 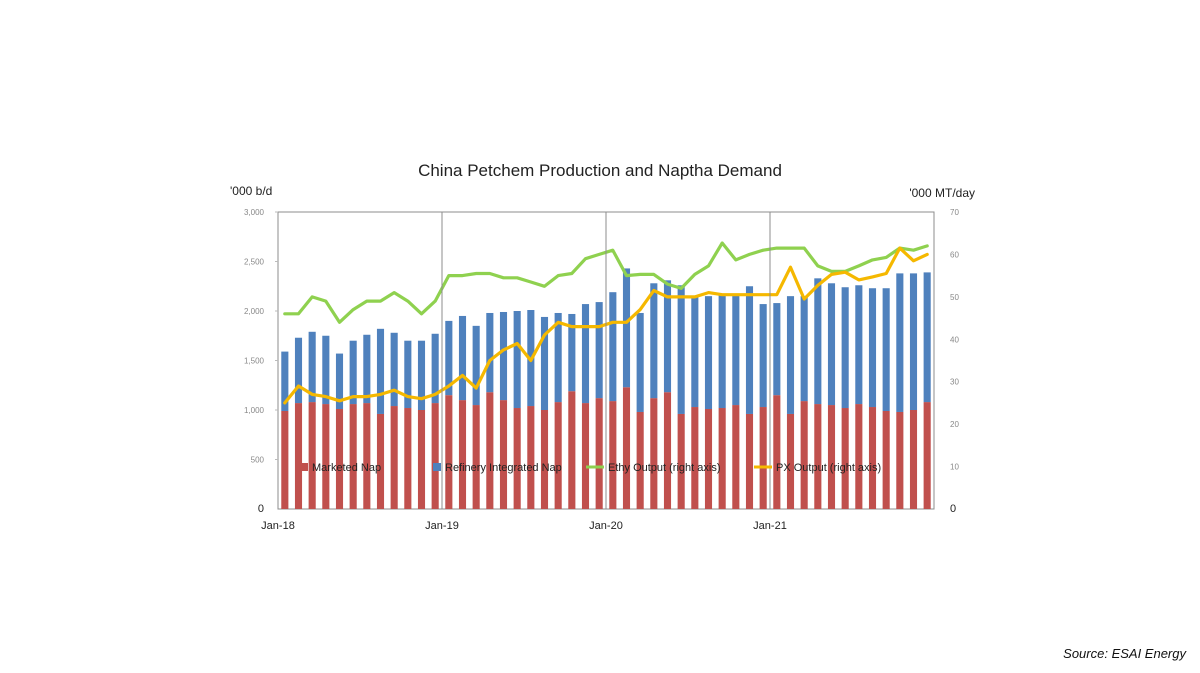 What do you see at coordinates (770, 526) in the screenshot?
I see `x-tick-label: Jan-21` at bounding box center [770, 526].